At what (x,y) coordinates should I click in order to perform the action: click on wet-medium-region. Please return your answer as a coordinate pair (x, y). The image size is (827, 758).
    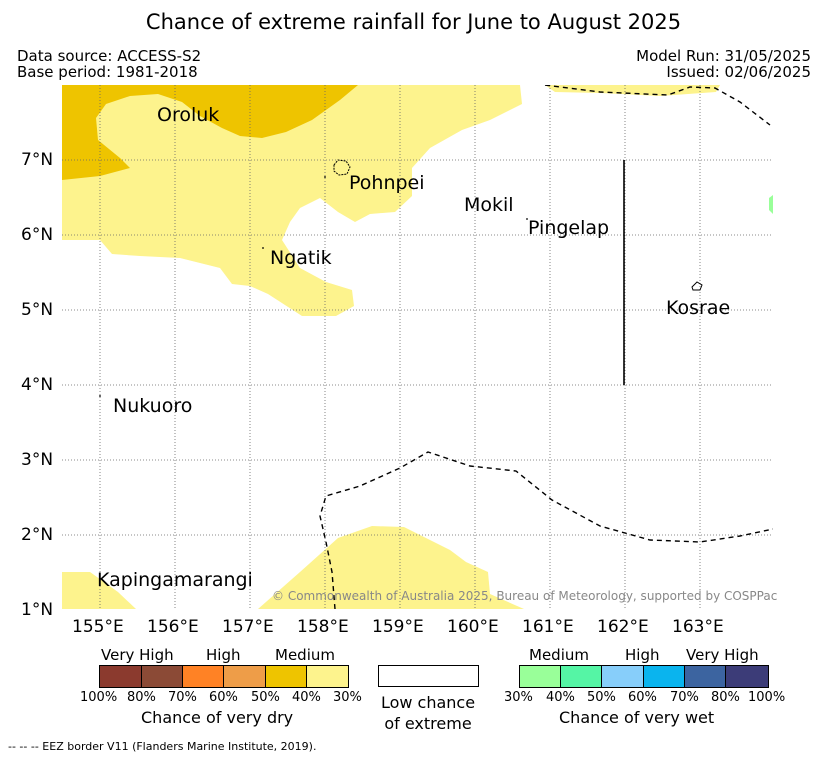
    Looking at the image, I should click on (771, 204).